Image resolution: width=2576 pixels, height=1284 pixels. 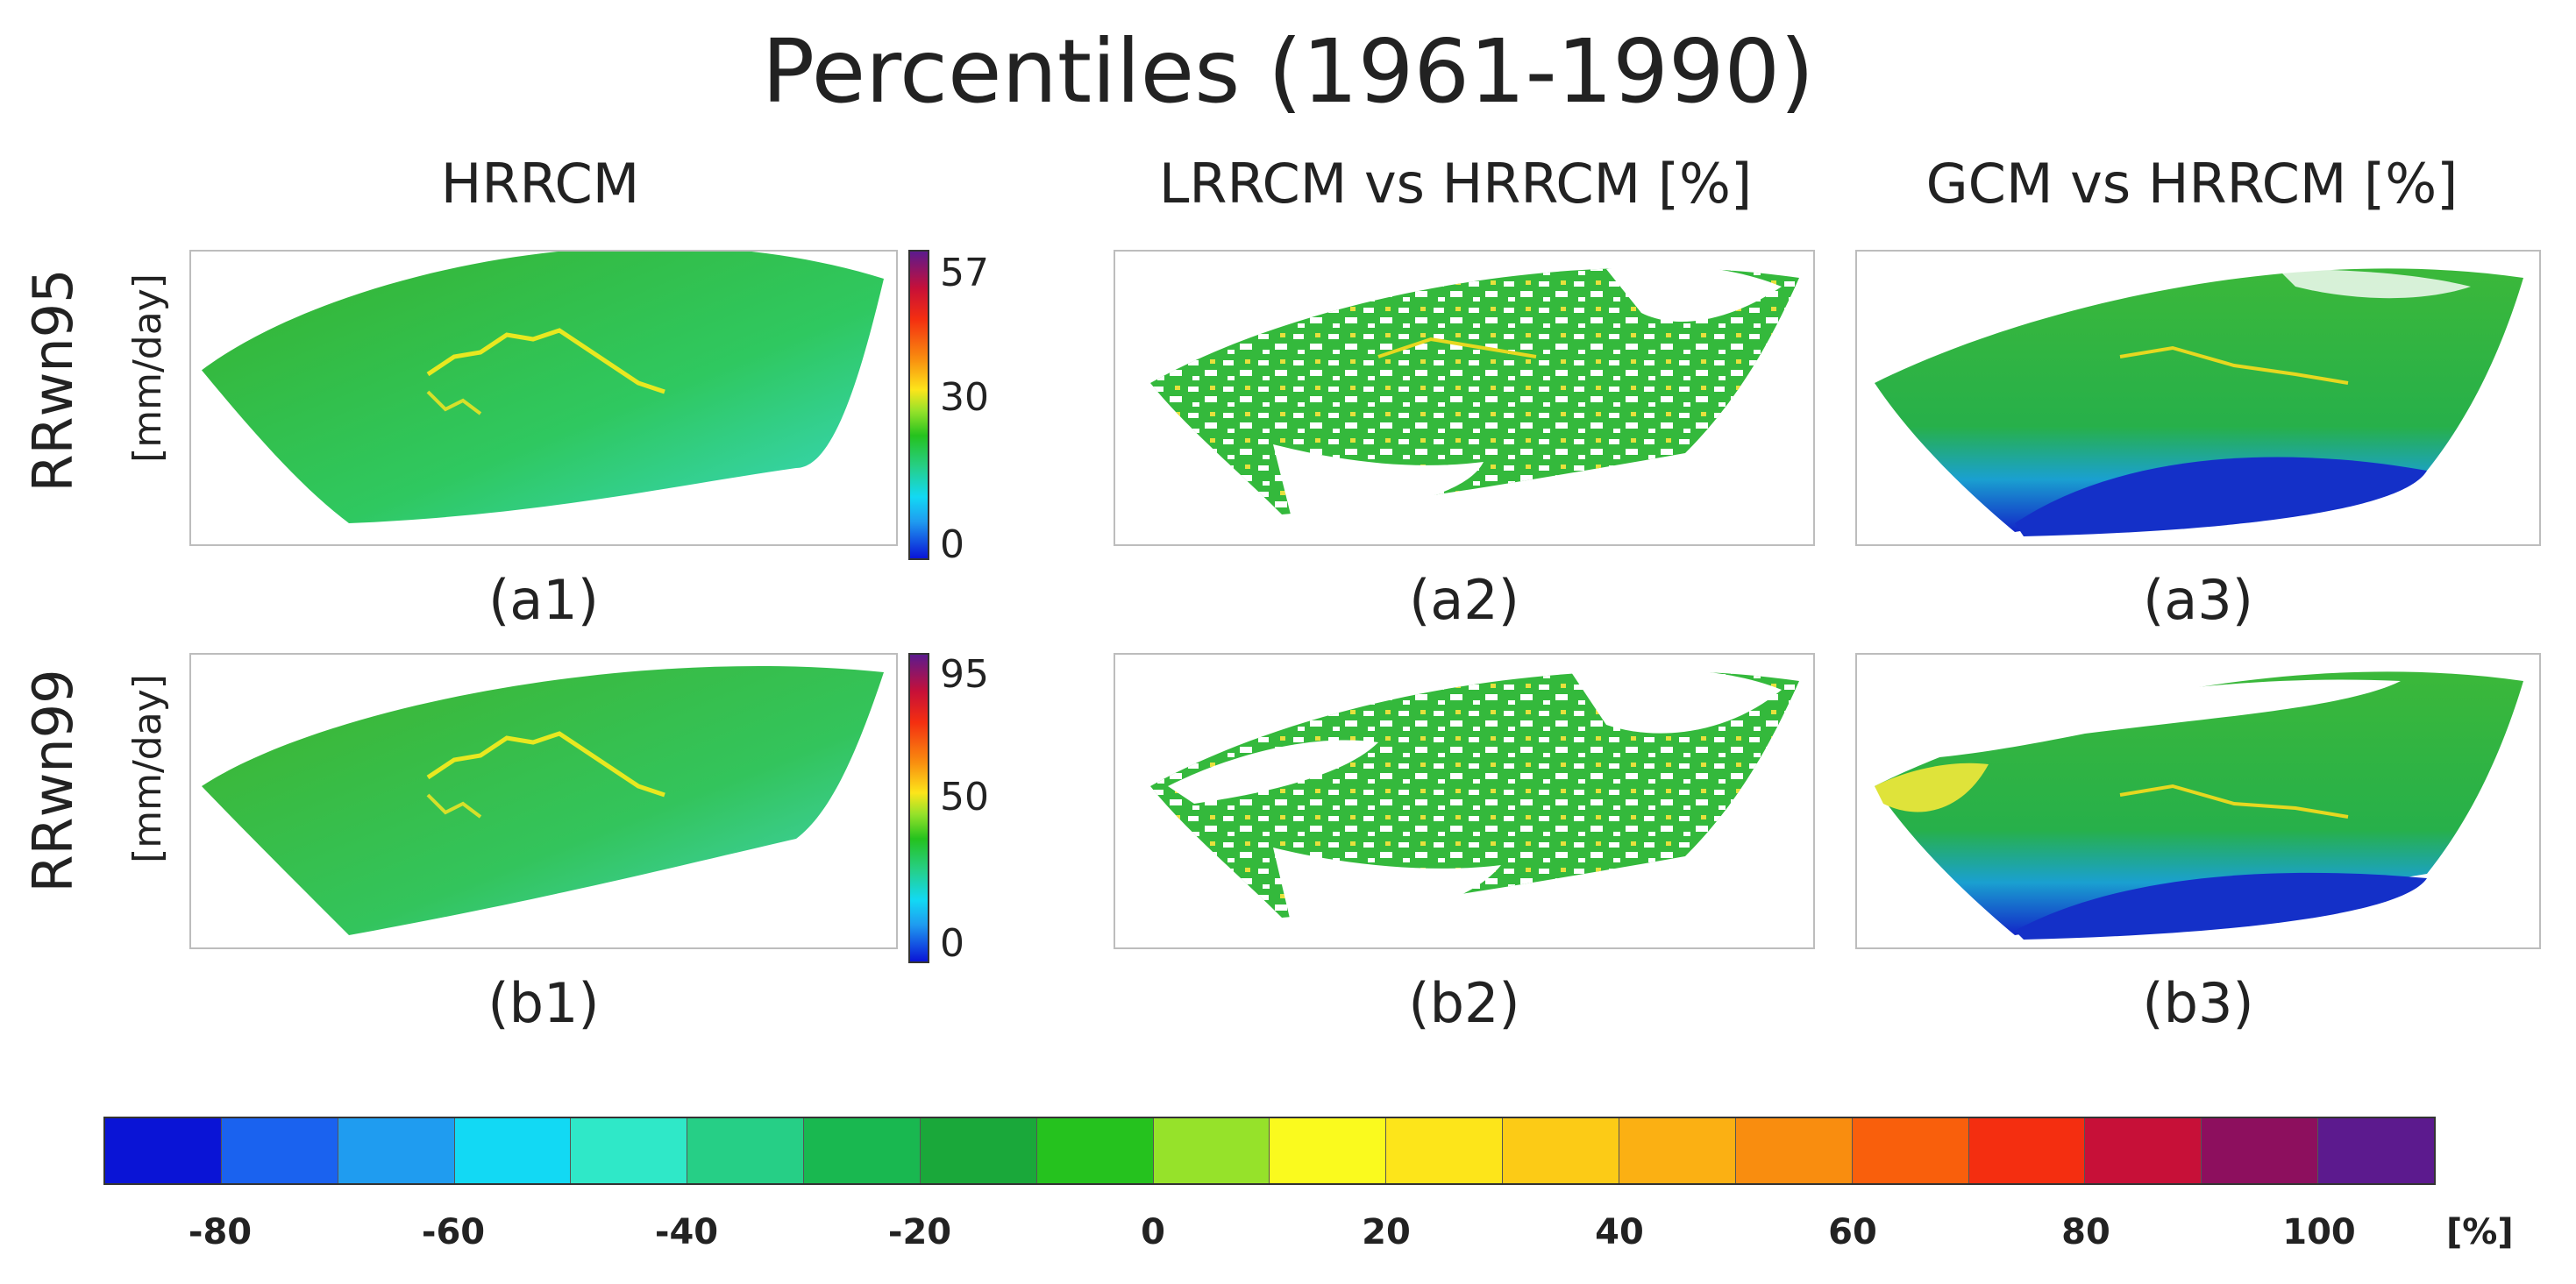 What do you see at coordinates (2198, 398) in the screenshot?
I see `map-panel-a3` at bounding box center [2198, 398].